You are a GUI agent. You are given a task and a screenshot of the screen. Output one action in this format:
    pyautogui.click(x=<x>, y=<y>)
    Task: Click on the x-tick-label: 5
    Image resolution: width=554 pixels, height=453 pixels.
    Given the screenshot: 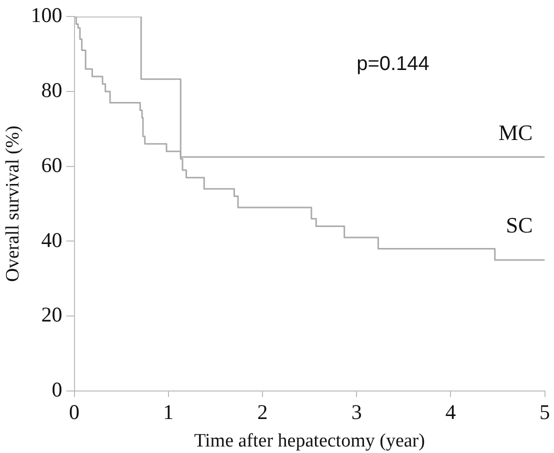 What is the action you would take?
    pyautogui.click(x=545, y=412)
    